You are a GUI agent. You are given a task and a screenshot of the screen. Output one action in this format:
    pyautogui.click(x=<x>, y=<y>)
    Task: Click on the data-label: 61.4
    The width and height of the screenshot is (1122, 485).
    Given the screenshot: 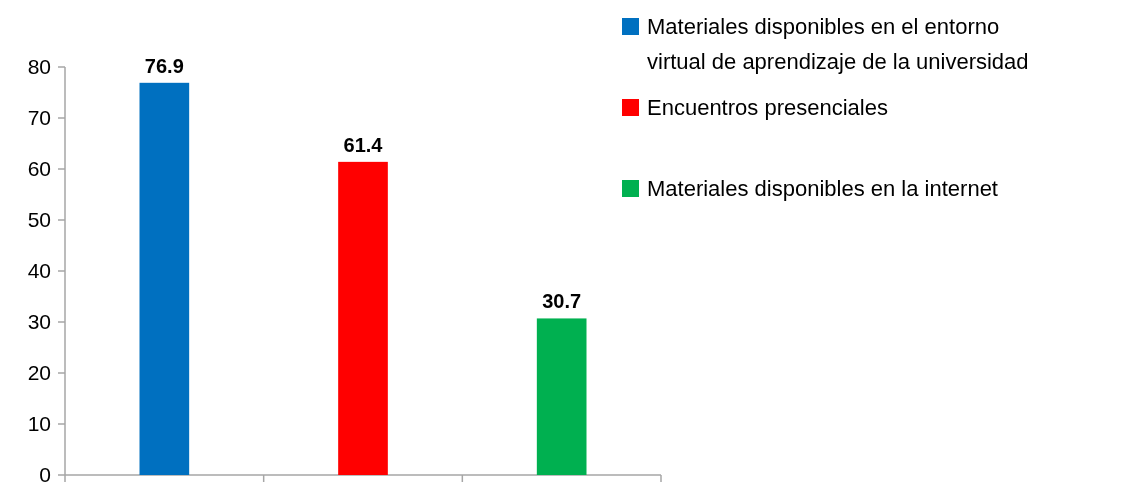 What is the action you would take?
    pyautogui.click(x=363, y=144)
    